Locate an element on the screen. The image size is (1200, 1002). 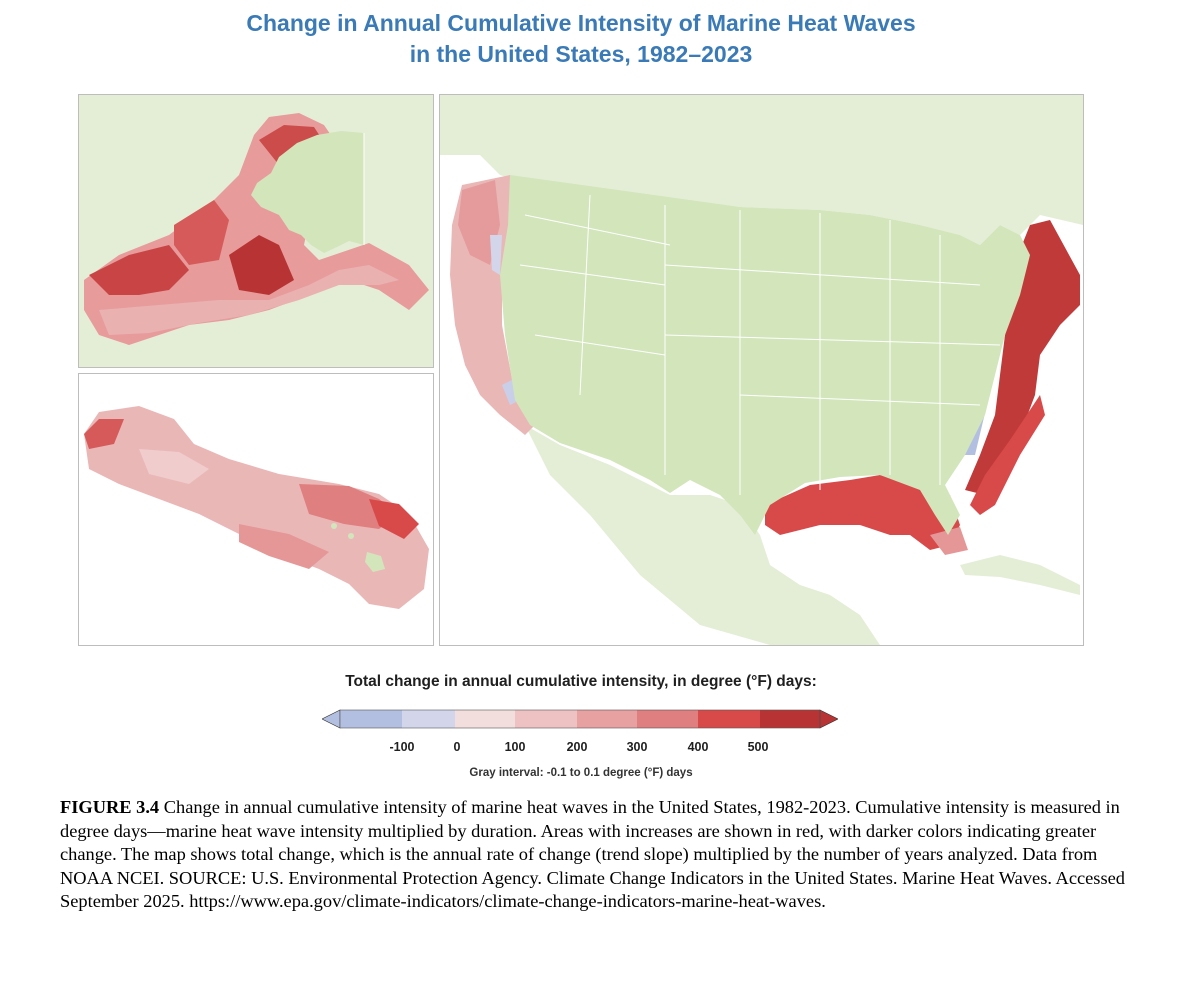
legend-tick-label: 300 is located at coordinates (637, 747).